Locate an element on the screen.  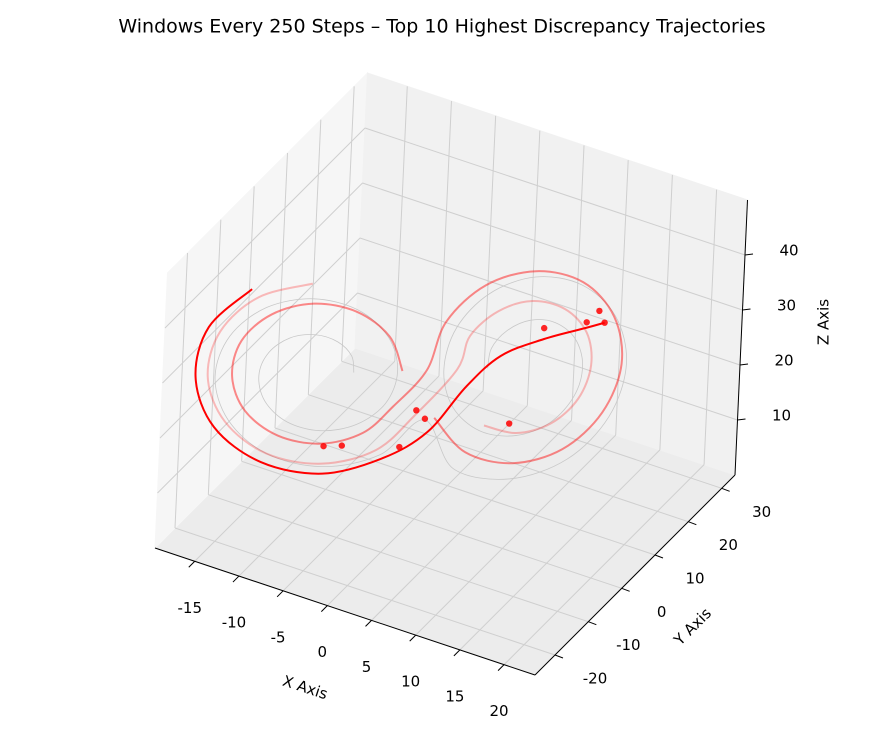
y-axis-label: Y Axis is located at coordinates (692, 626).